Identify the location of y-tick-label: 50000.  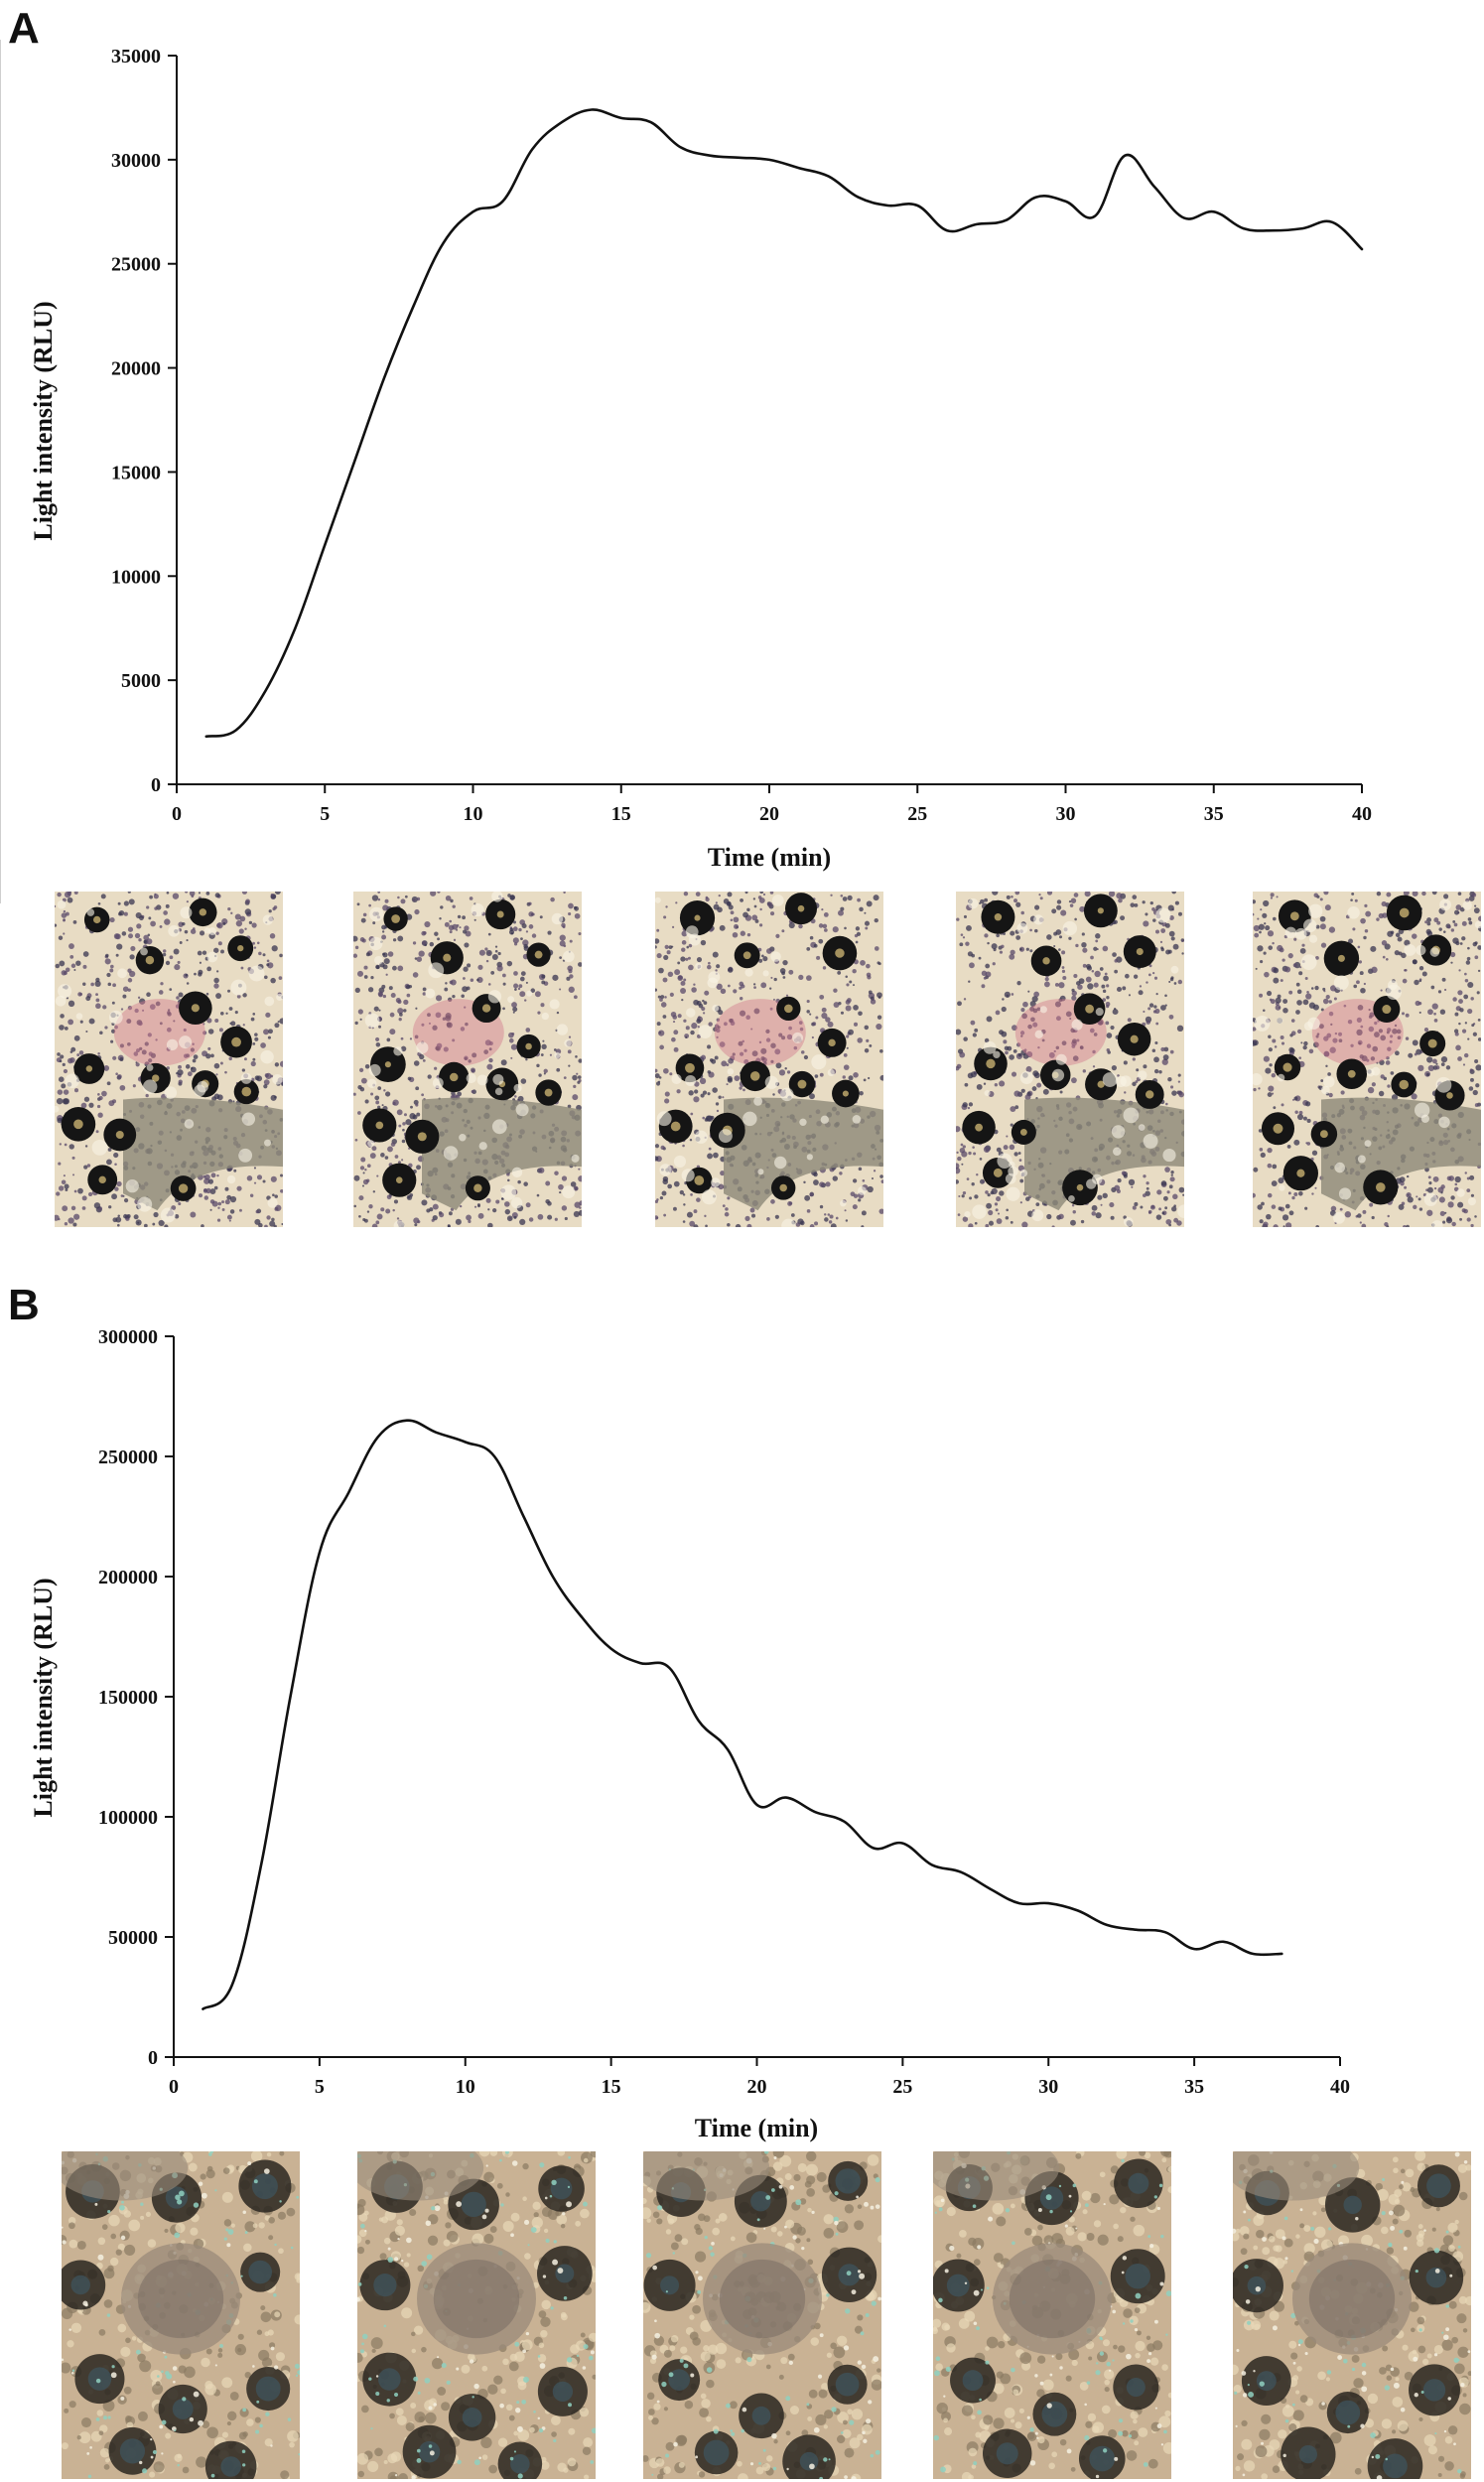
(133, 1938).